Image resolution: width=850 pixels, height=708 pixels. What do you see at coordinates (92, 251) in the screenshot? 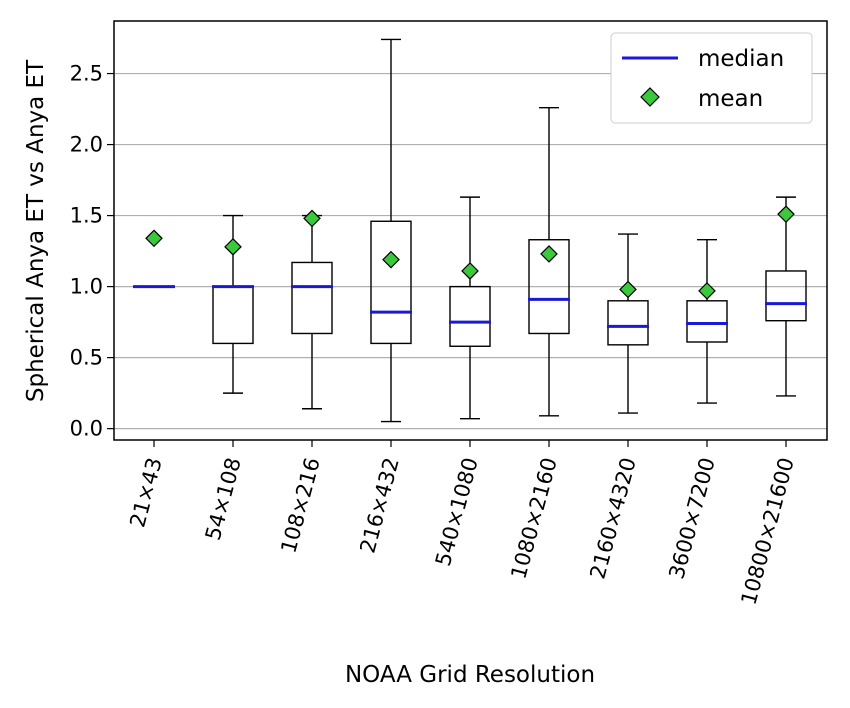
I see `y-axis: 0.0 0.5 1.0 1.5 2.0 2.5` at bounding box center [92, 251].